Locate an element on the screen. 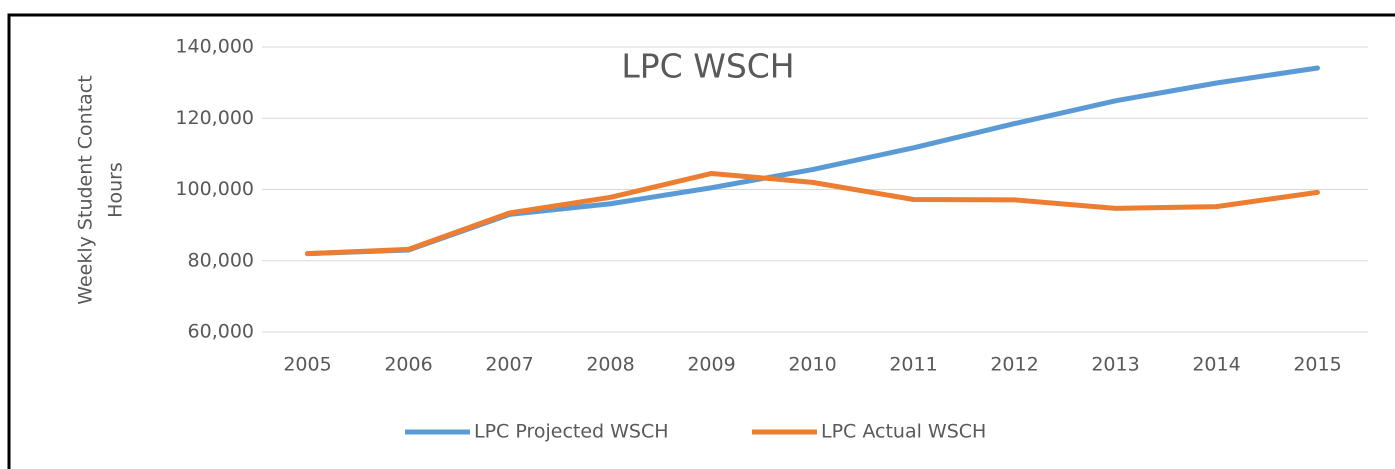 The image size is (1395, 469). x-tick-label: 2011 is located at coordinates (913, 365).